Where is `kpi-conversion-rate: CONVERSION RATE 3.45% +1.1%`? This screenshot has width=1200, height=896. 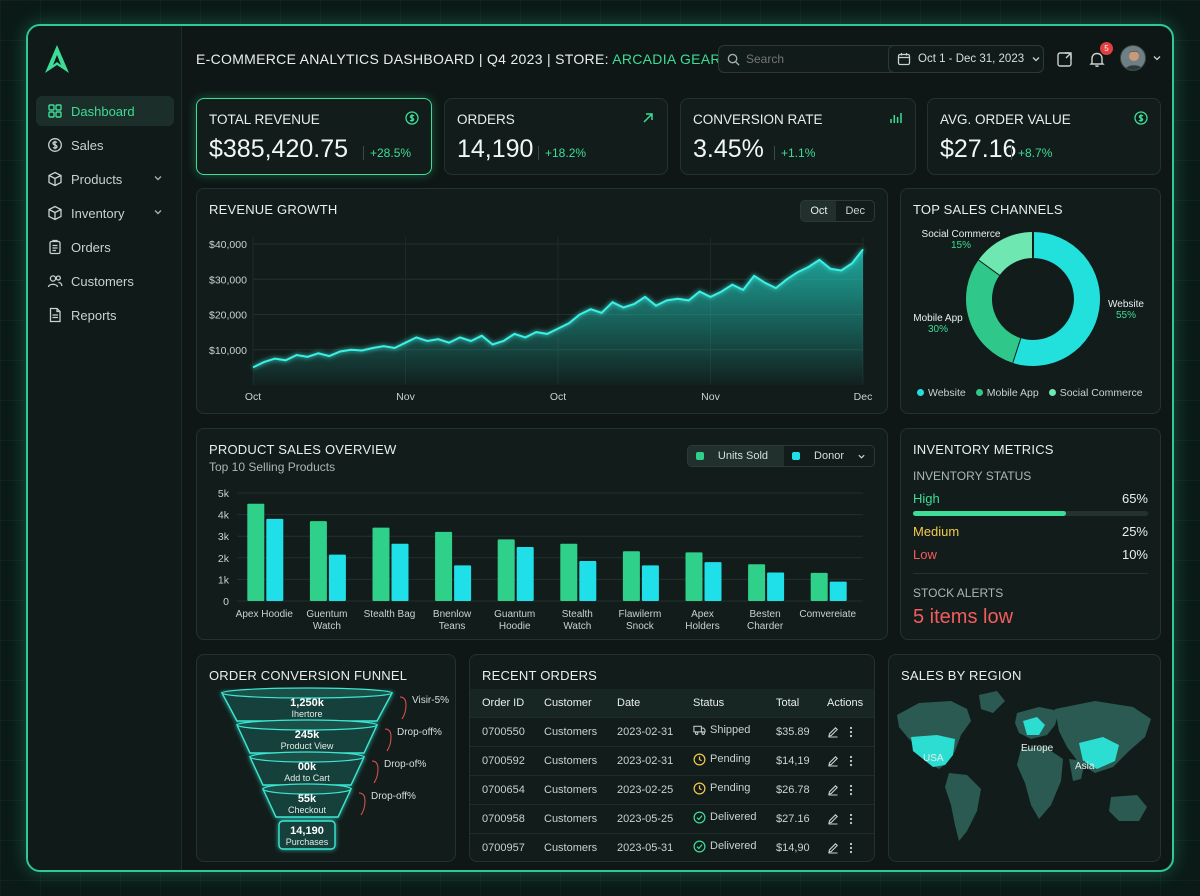
kpi-conversion-rate: CONVERSION RATE 3.45% +1.1% is located at coordinates (798, 136).